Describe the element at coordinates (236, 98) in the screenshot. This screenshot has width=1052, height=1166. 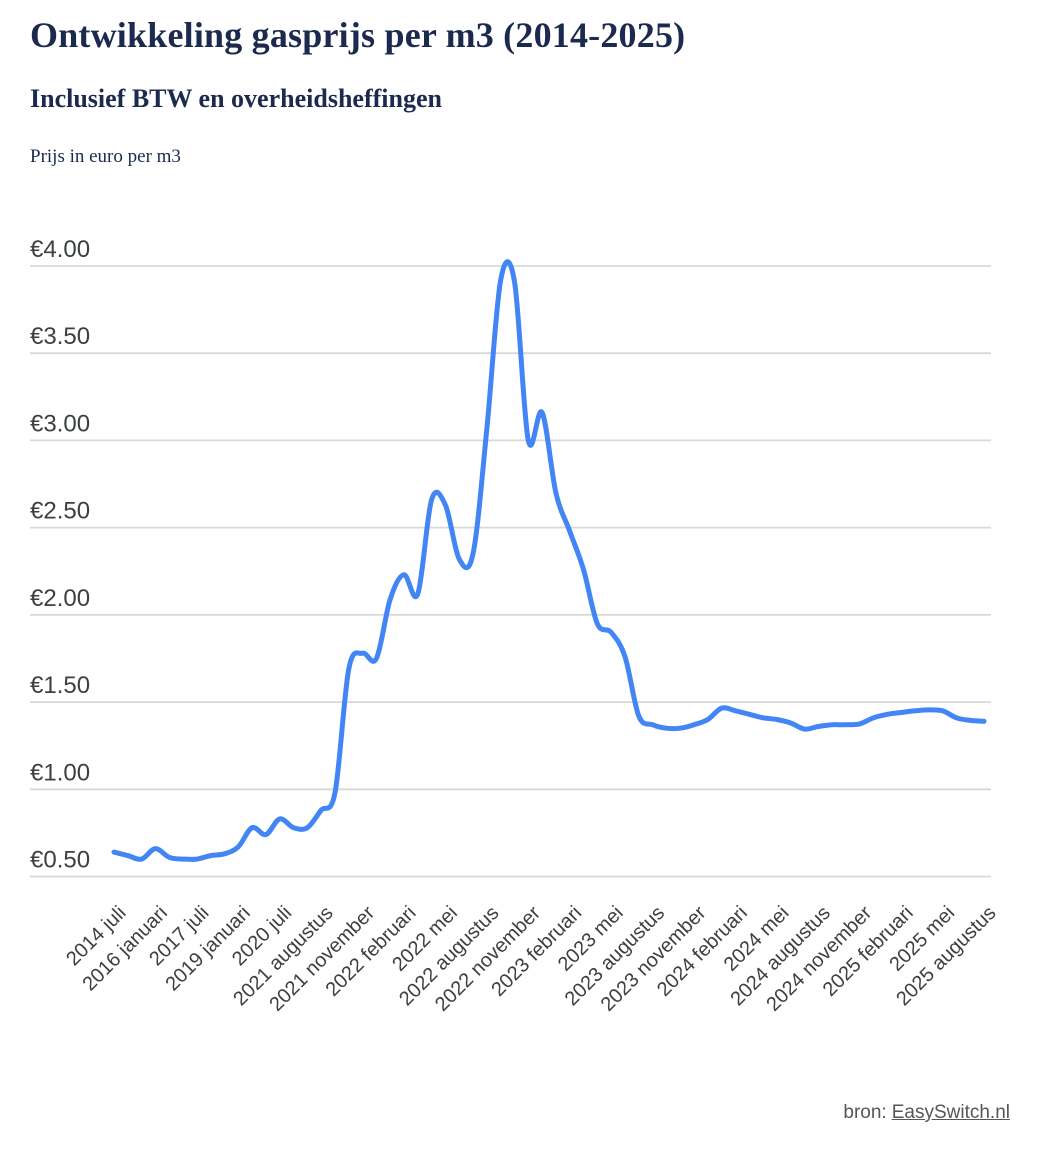
I see `chart-subtitle: Inclusief BTW en overheidsheffingen` at that location.